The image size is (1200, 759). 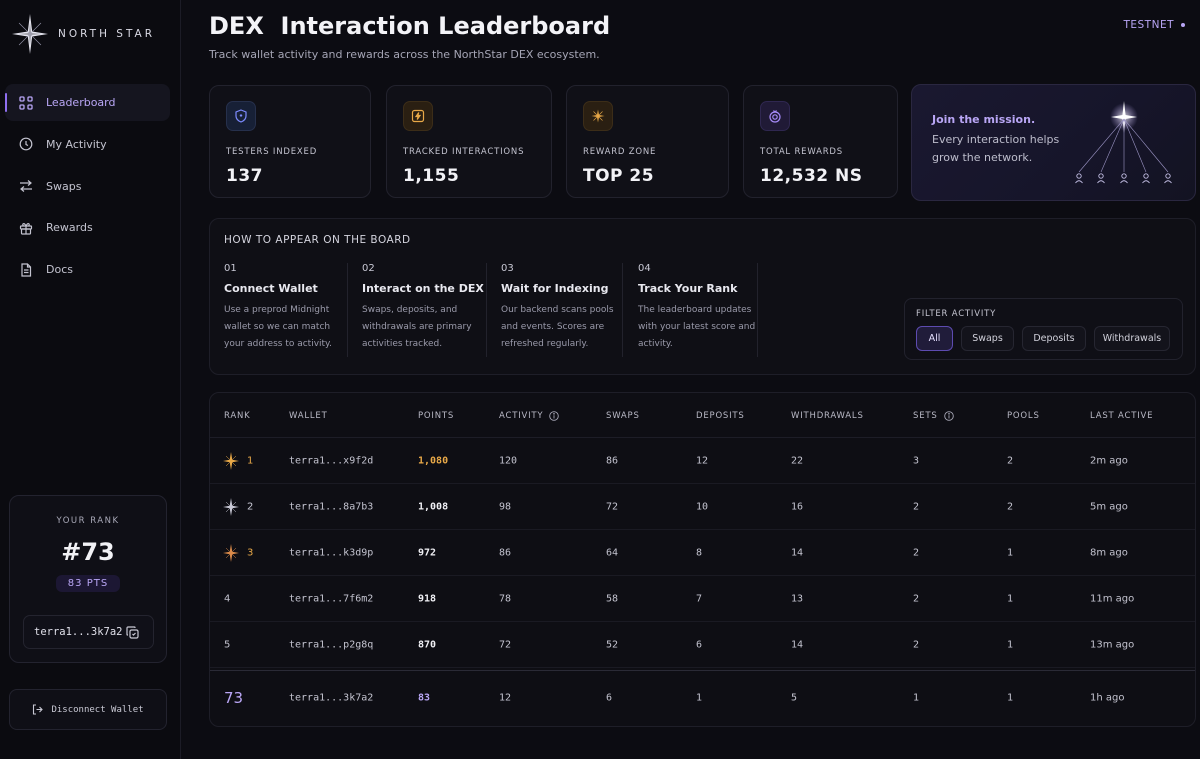 I want to click on stat-icon-box, so click(x=241, y=116).